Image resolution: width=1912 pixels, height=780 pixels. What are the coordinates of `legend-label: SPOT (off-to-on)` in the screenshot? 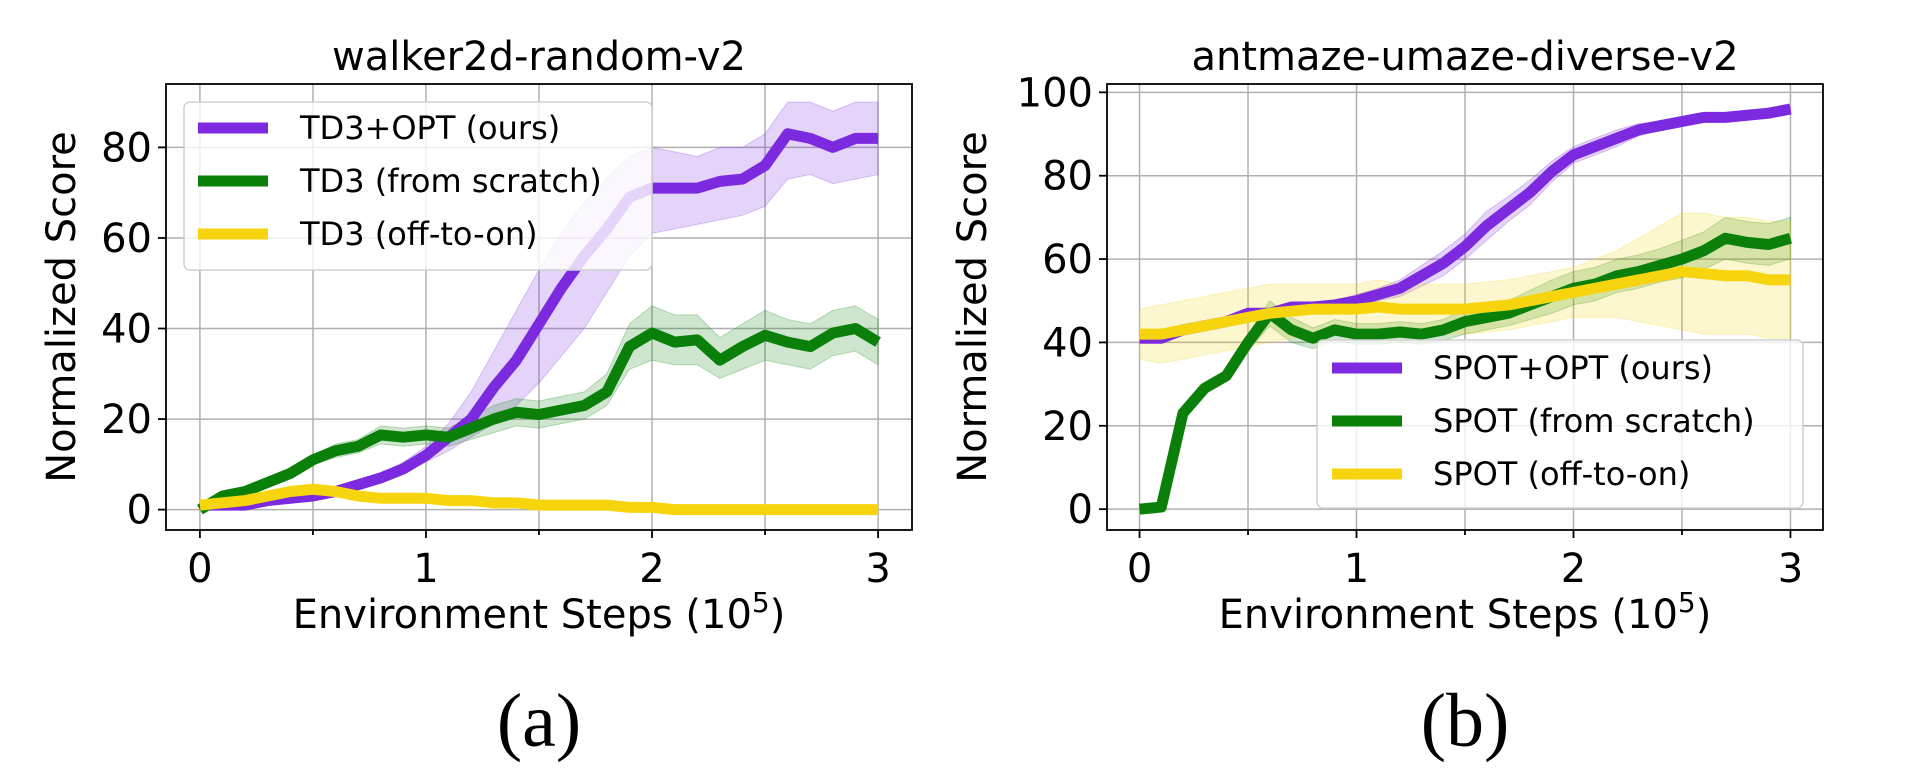 It's located at (1561, 474).